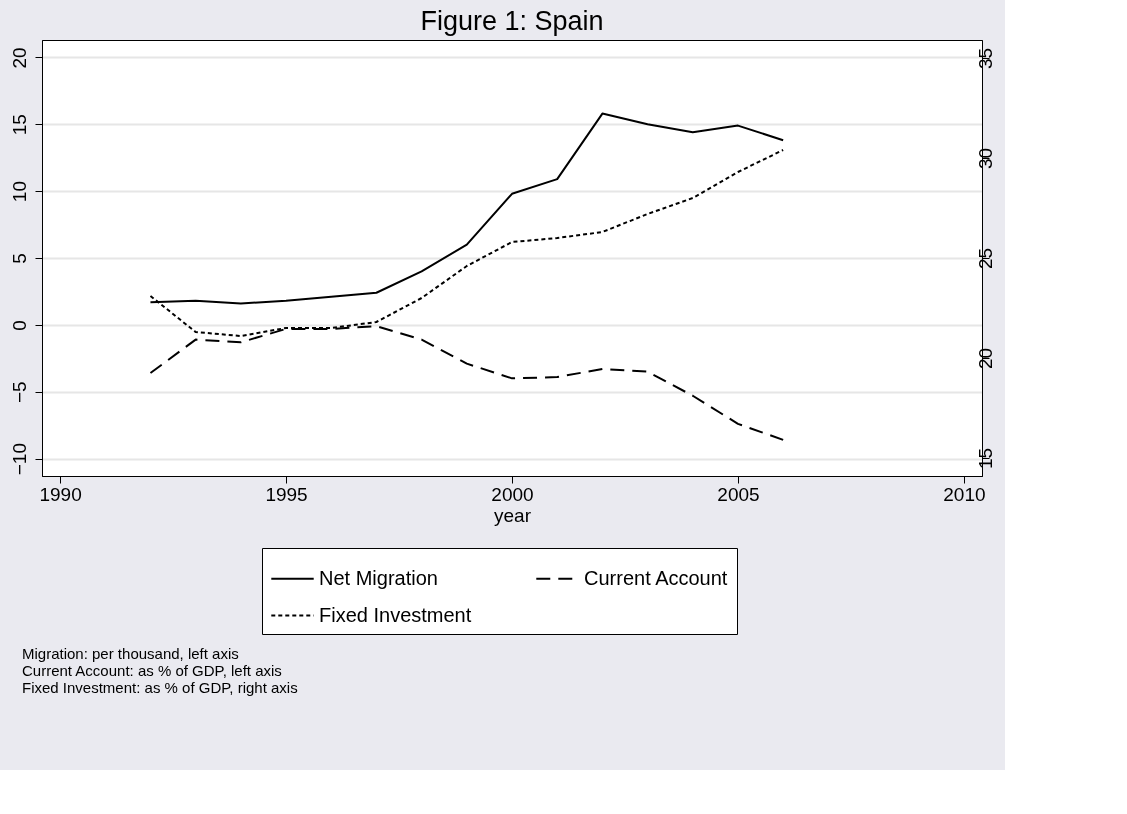 Image resolution: width=1127 pixels, height=814 pixels. I want to click on y-tick-label: 15, so click(19, 125).